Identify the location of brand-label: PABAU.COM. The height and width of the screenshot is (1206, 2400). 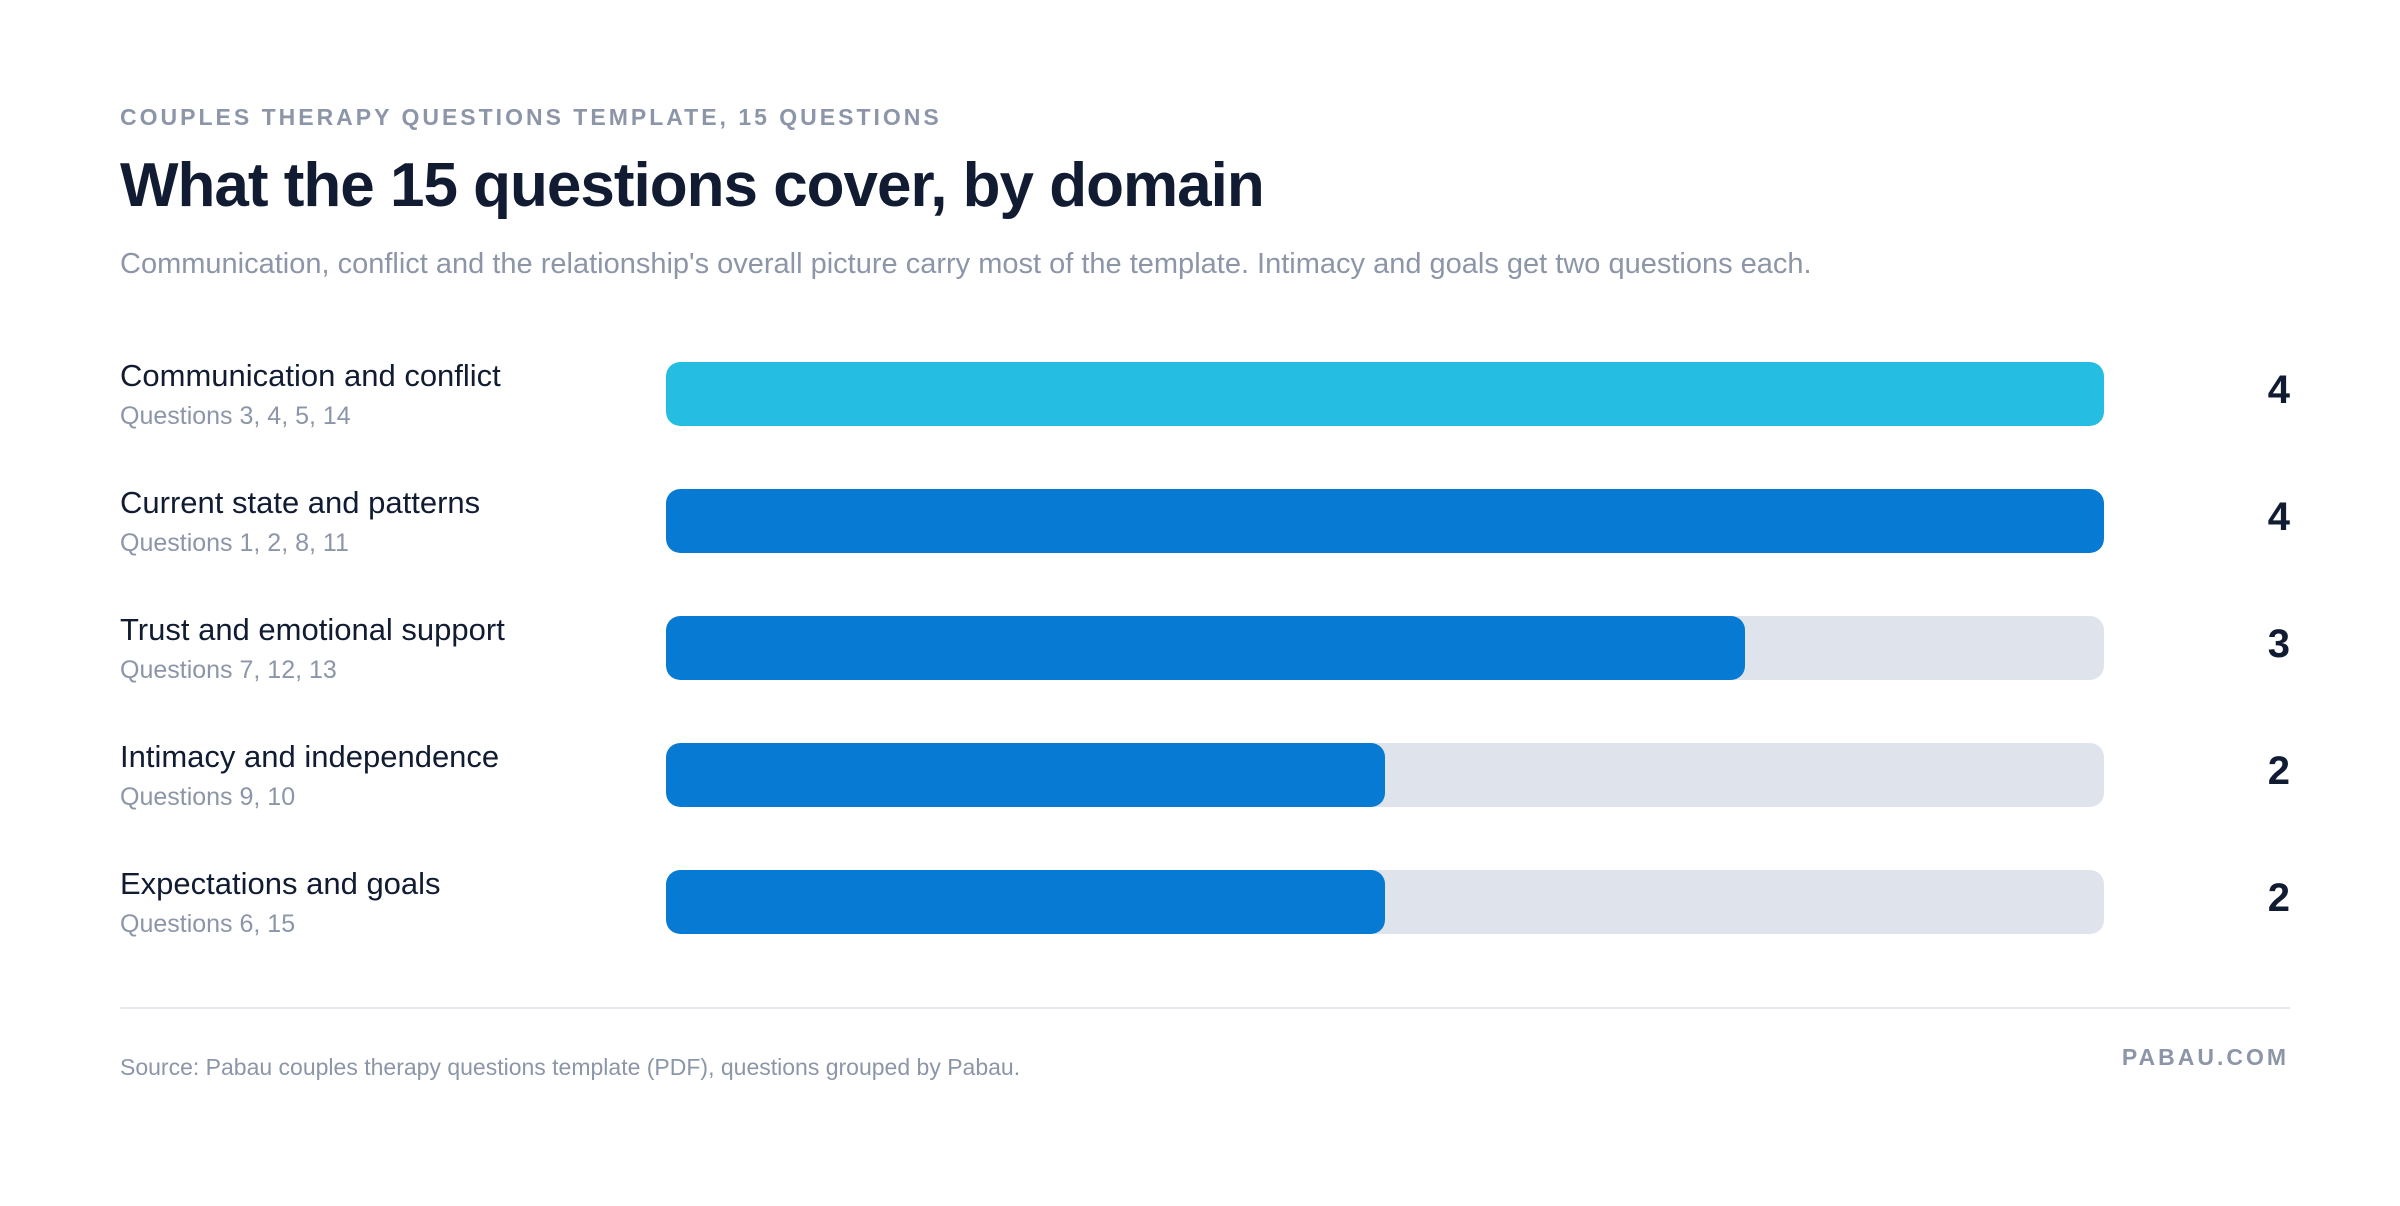
(2205, 1057).